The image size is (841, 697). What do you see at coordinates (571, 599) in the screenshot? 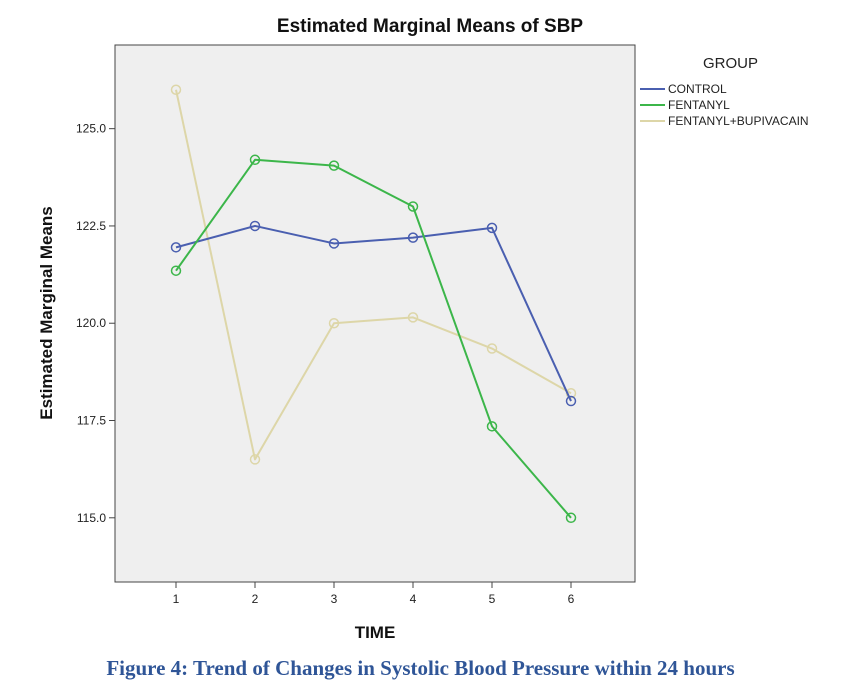
I see `x-tick-label: 6` at bounding box center [571, 599].